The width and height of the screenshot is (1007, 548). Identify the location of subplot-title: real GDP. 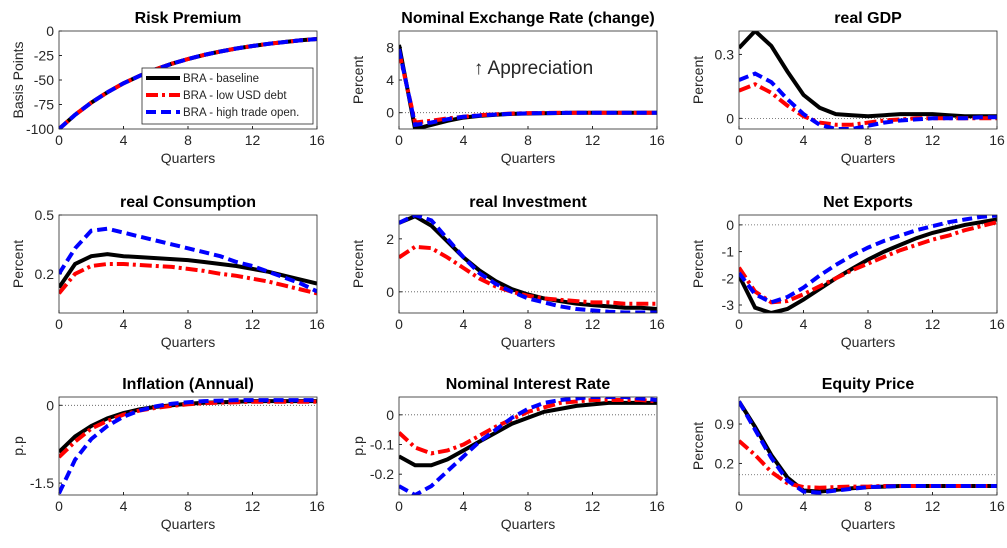
(868, 18).